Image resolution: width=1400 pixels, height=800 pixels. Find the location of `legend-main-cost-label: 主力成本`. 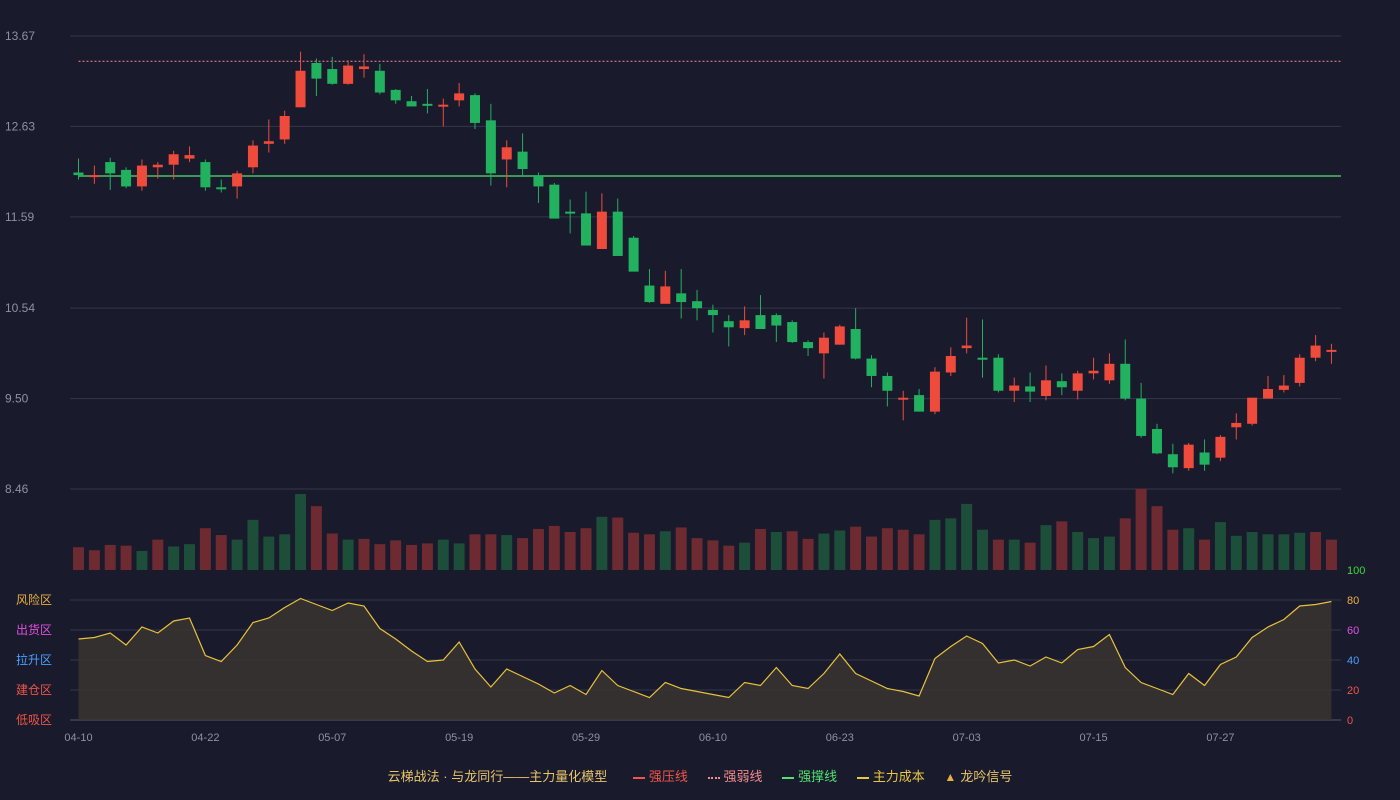

legend-main-cost-label: 主力成本 is located at coordinates (898, 776).